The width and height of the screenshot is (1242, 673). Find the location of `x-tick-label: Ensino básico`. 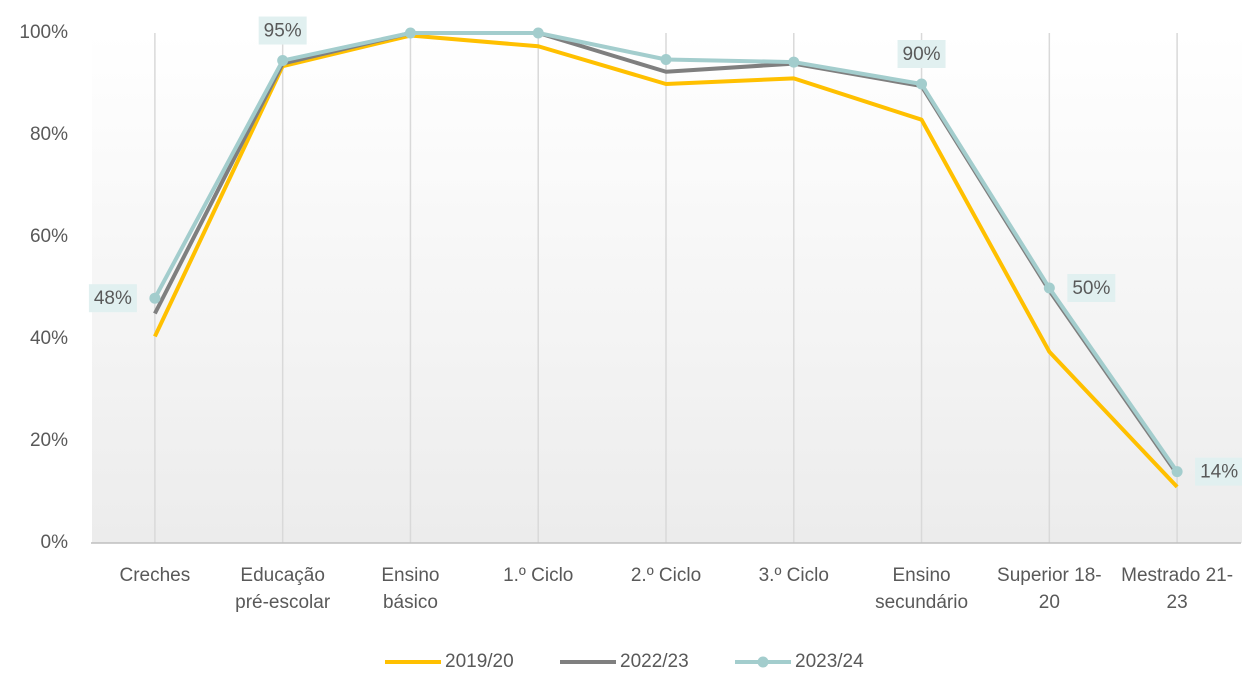

x-tick-label: Ensino básico is located at coordinates (410, 589).